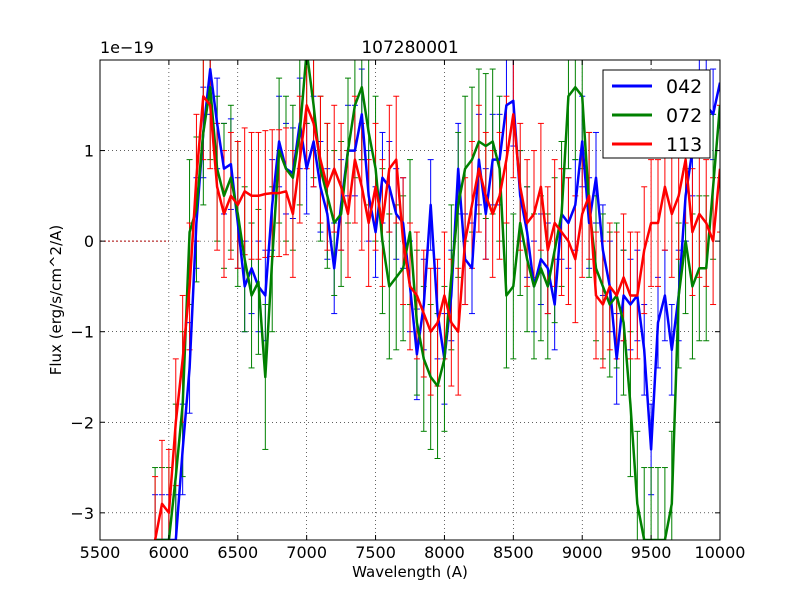  I want to click on x-tick-label: 6000, so click(169, 552).